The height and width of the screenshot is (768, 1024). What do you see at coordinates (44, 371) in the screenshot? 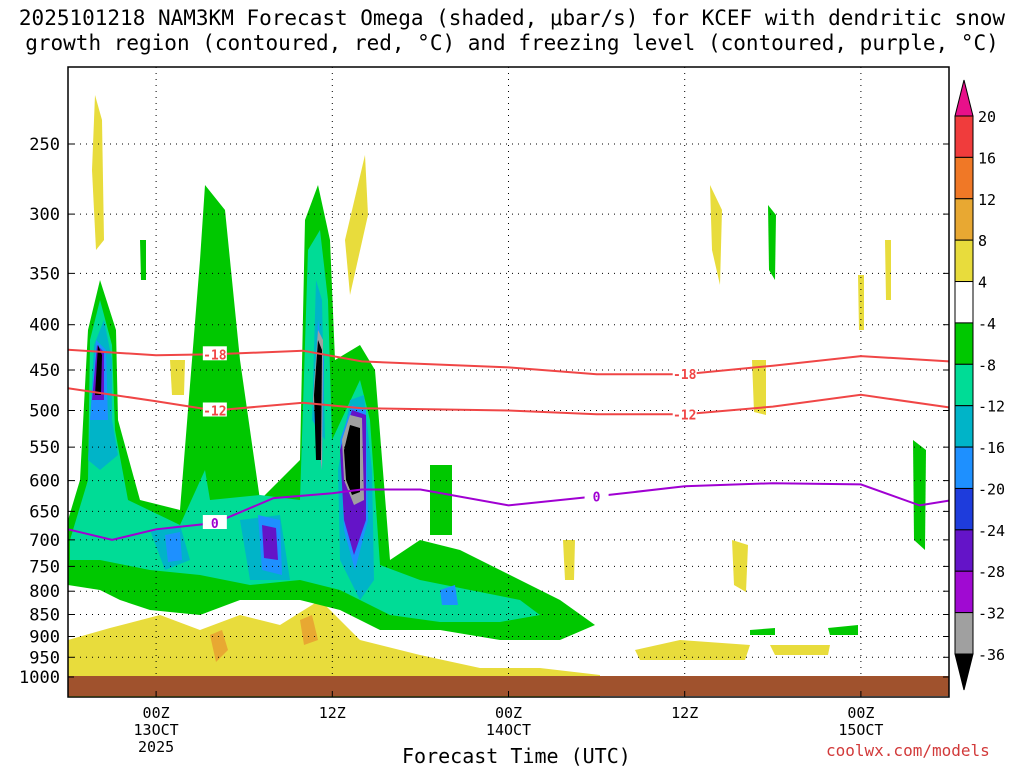
I see `y-tick-label: 450` at bounding box center [44, 371].